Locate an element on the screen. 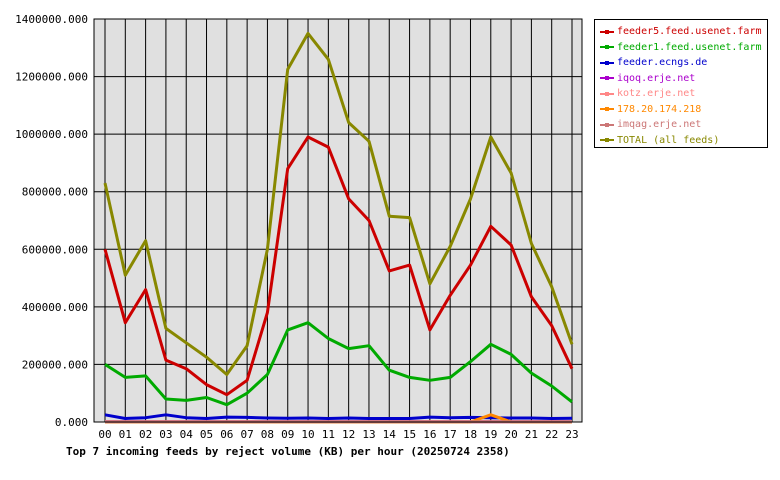  y-tick-label: 800000.000 is located at coordinates (55, 192).